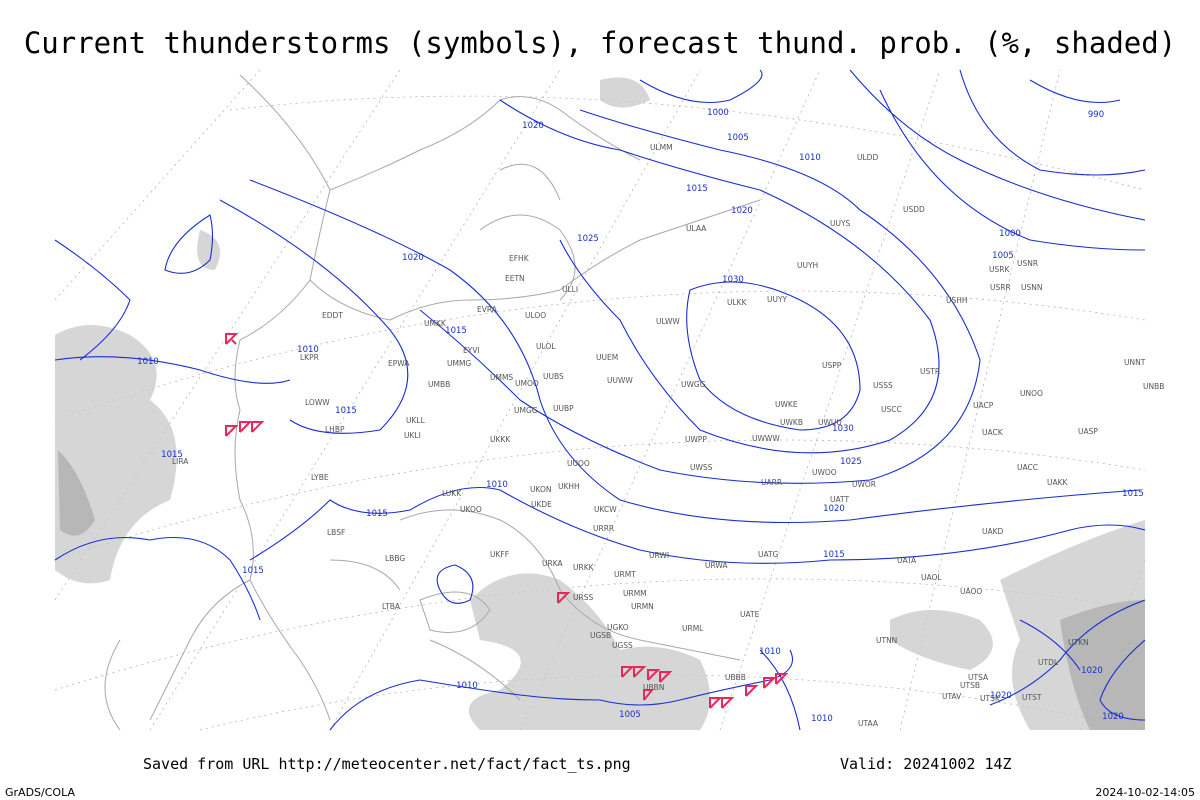  Describe the element at coordinates (1027, 467) in the screenshot. I see `station-code: UACC` at that location.